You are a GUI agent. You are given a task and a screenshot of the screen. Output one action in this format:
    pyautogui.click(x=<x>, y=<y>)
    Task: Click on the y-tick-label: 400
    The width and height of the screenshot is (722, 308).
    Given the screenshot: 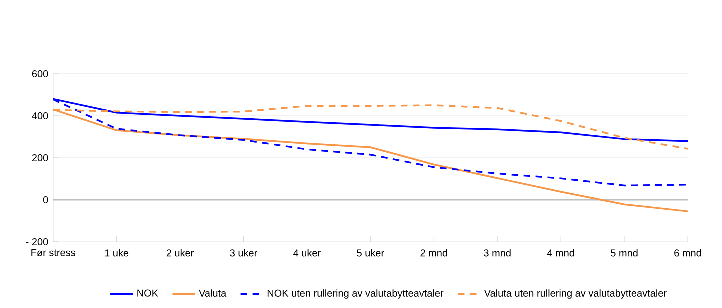 What is the action you would take?
    pyautogui.click(x=40, y=116)
    